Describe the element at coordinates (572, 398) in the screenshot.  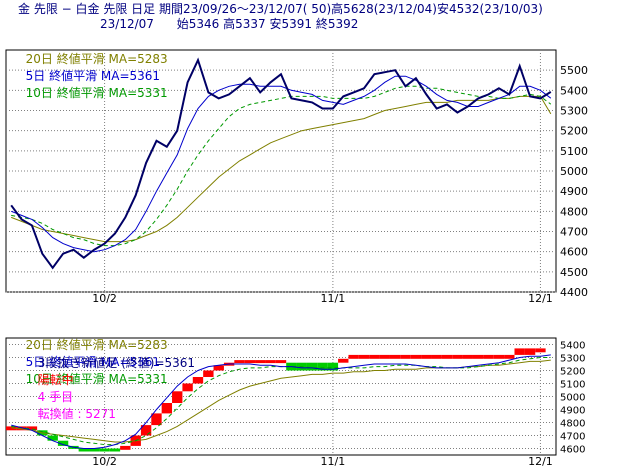
I see `sub-y-tick-label: 5000` at that location.